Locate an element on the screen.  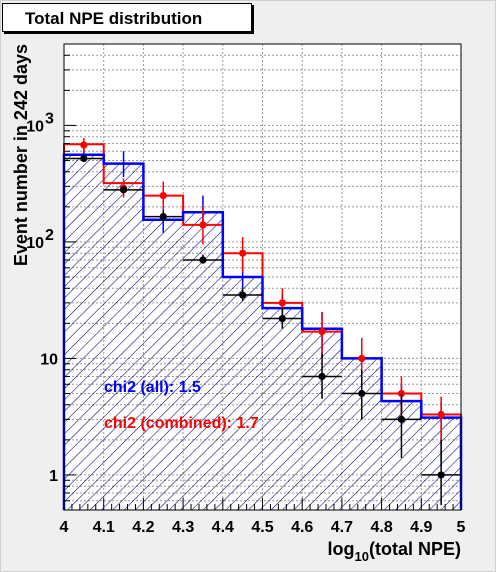
x-tick-label: 4.4 is located at coordinates (223, 527).